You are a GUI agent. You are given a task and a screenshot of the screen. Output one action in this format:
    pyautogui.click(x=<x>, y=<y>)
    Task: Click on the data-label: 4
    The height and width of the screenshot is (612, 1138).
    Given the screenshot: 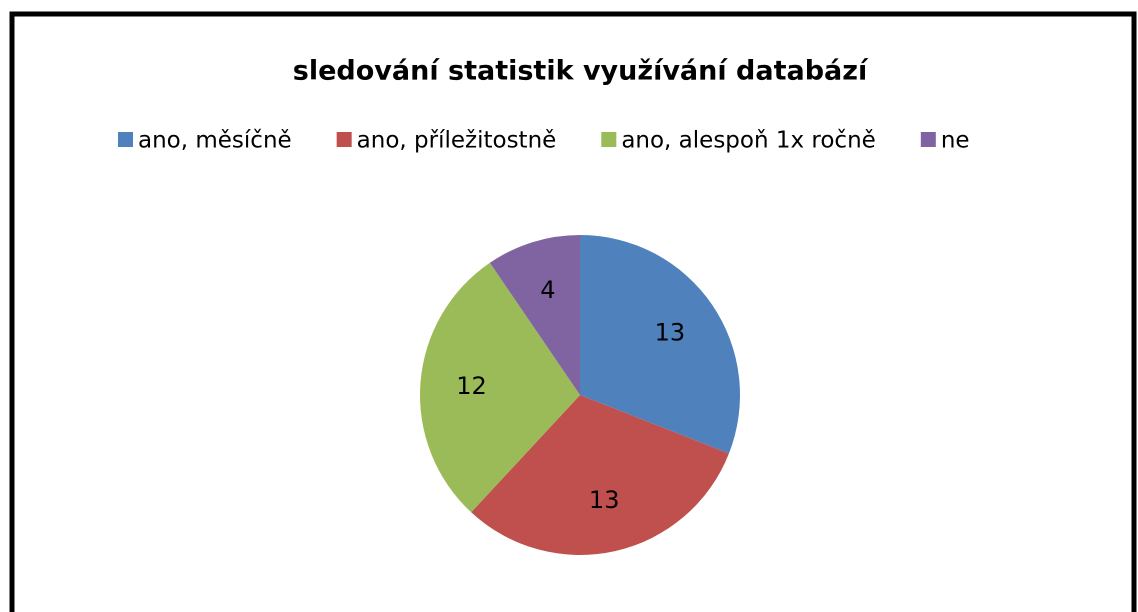 What is the action you would take?
    pyautogui.click(x=547, y=290)
    